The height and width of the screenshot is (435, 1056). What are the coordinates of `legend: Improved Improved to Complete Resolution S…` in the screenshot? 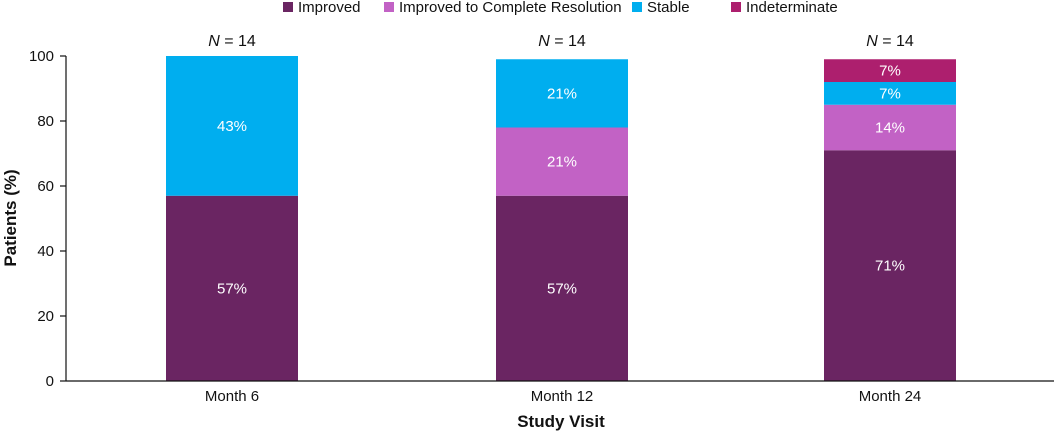 It's located at (560, 8).